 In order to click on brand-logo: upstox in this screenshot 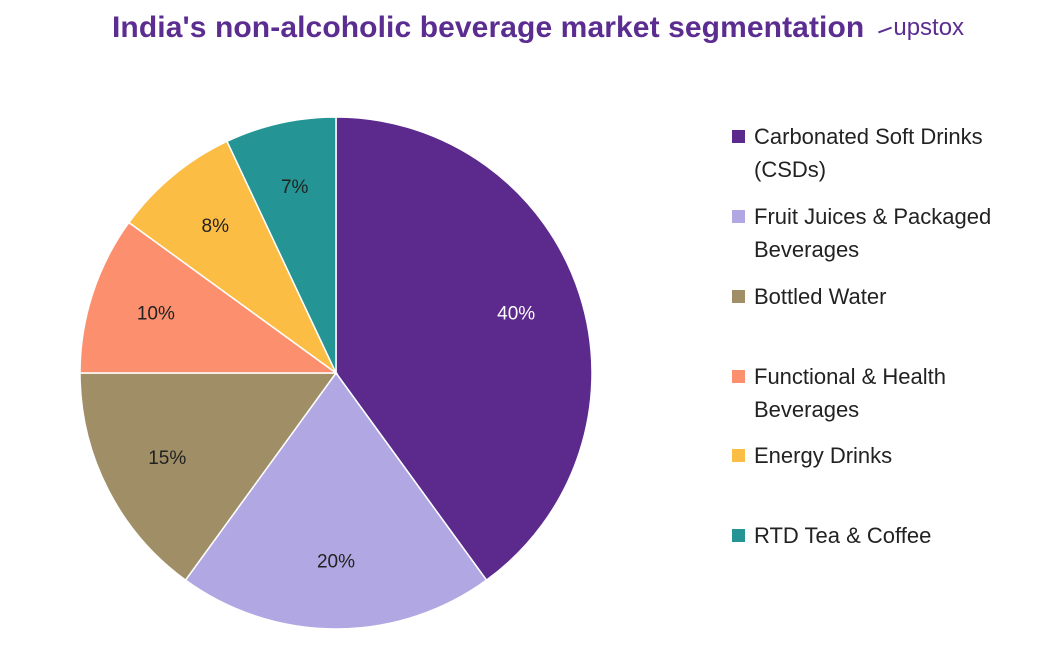, I will do `click(921, 28)`.